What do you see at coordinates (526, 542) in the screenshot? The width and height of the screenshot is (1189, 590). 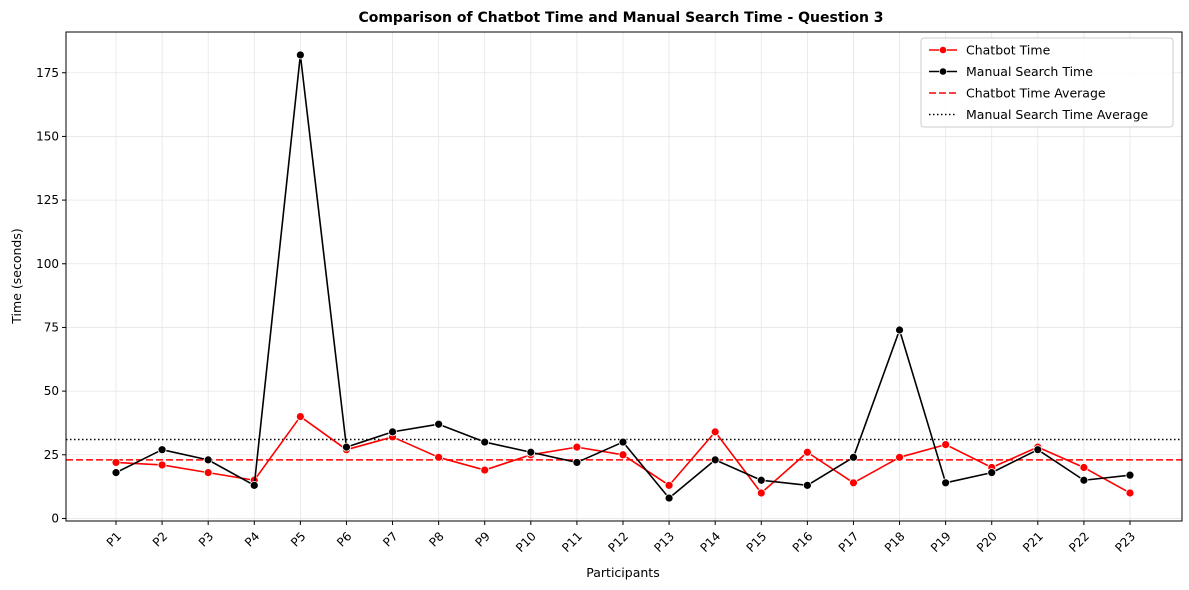 I see `x-tick-label: P10` at bounding box center [526, 542].